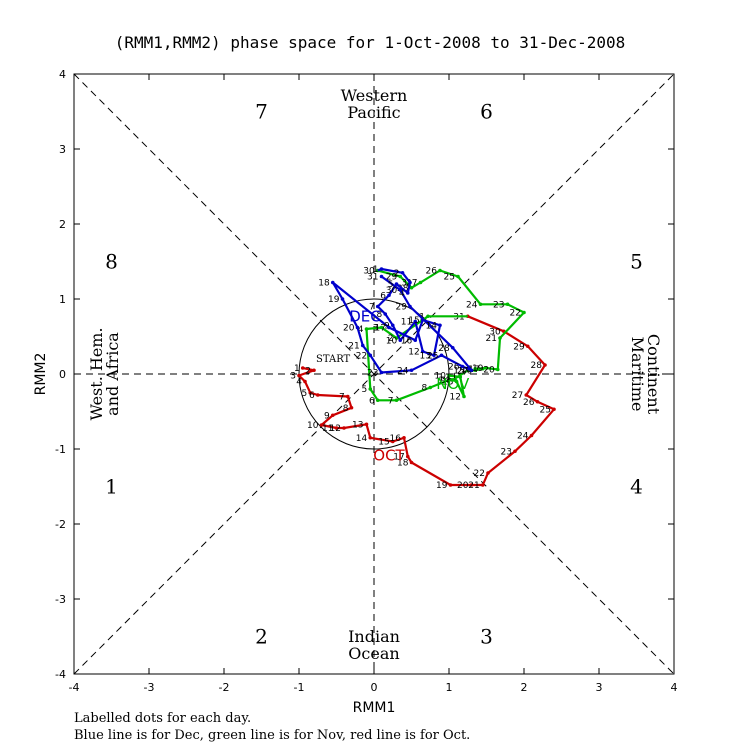  What do you see at coordinates (380, 329) in the screenshot?
I see `day-label: 17` at bounding box center [380, 329].